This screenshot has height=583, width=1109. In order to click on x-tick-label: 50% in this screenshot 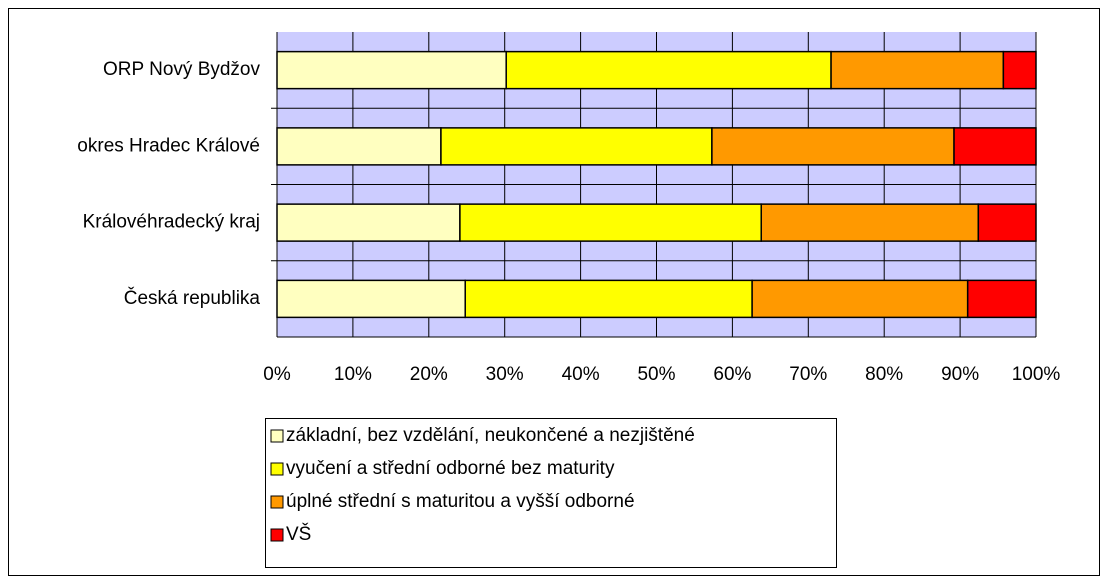, I will do `click(656, 374)`.